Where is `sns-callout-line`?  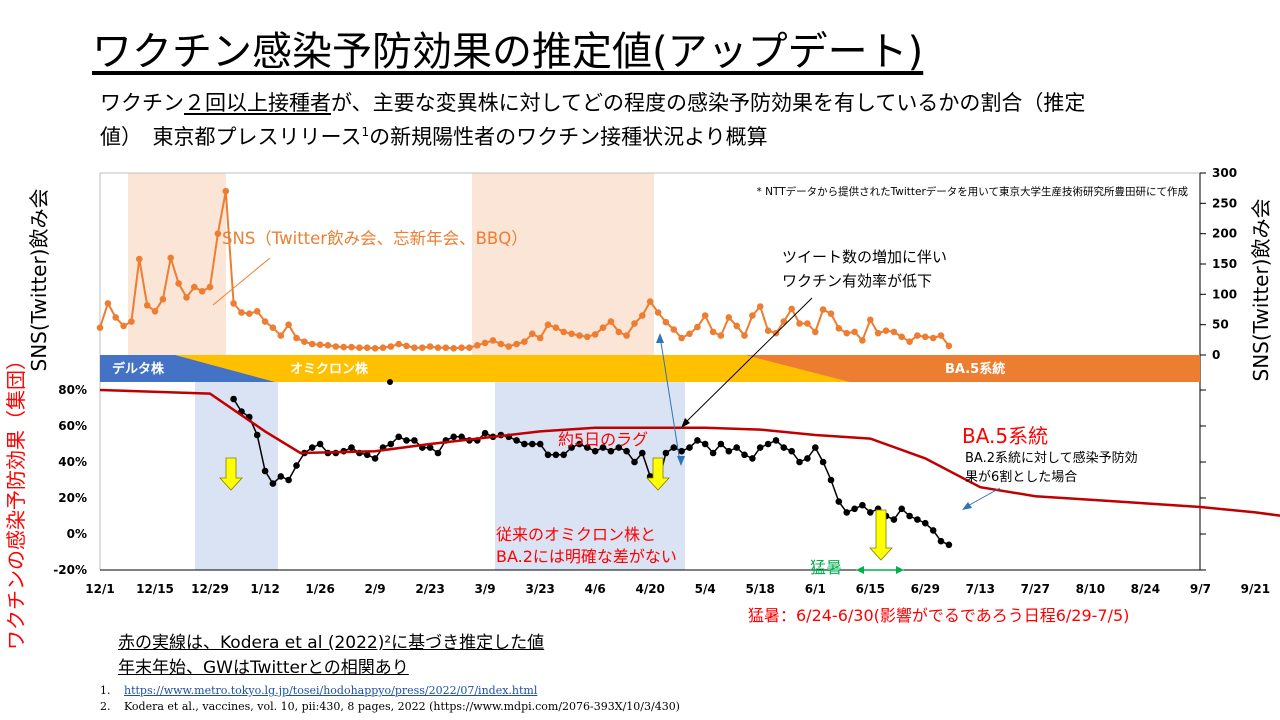 sns-callout-line is located at coordinates (241, 281).